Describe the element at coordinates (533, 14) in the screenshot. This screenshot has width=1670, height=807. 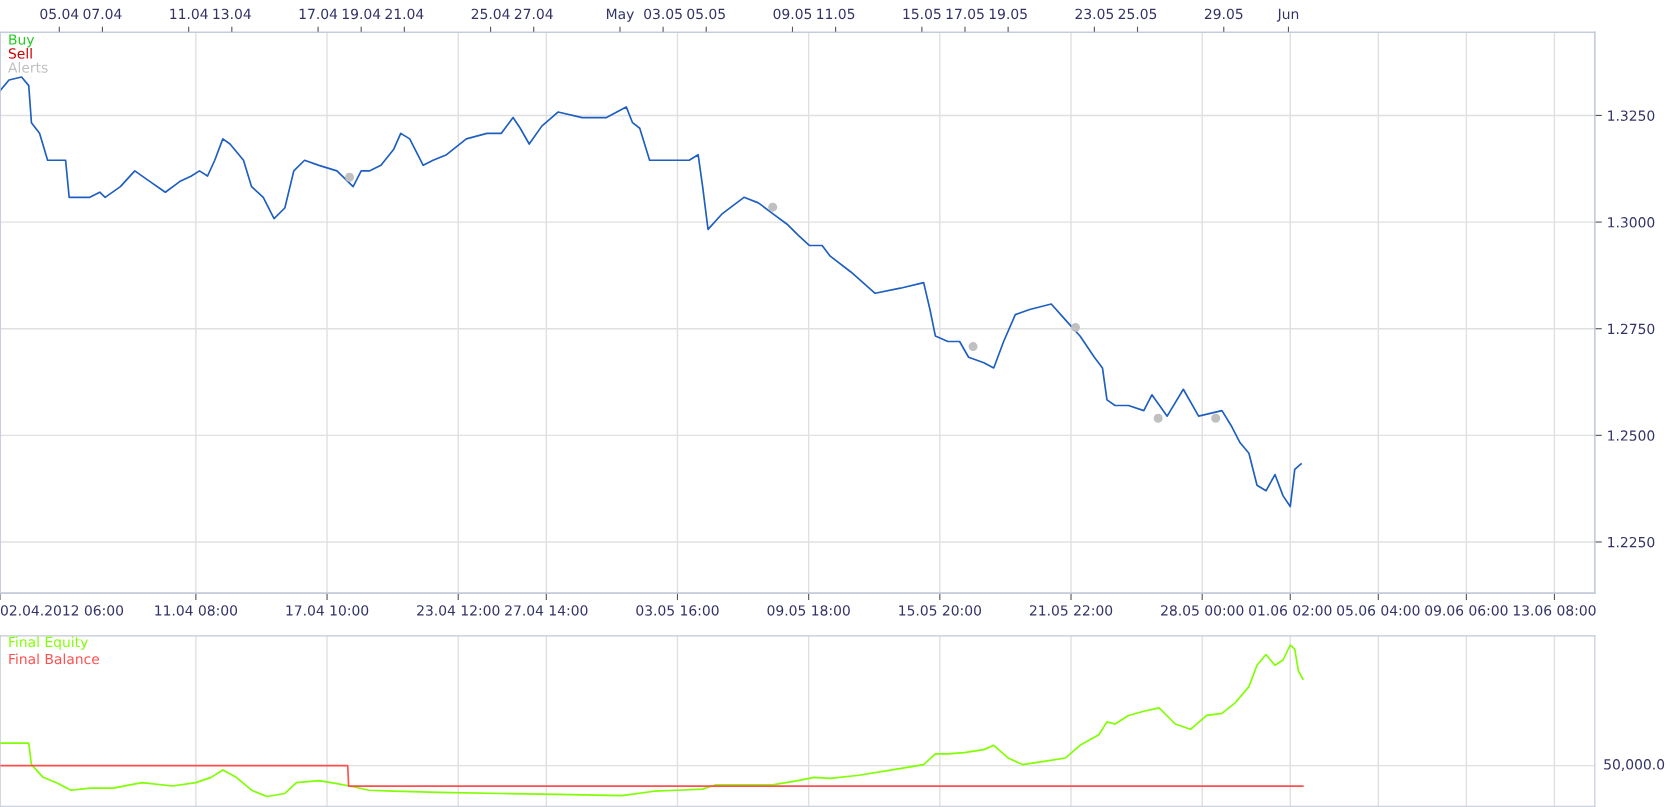
I see `x2-tick-label: 27.04` at that location.